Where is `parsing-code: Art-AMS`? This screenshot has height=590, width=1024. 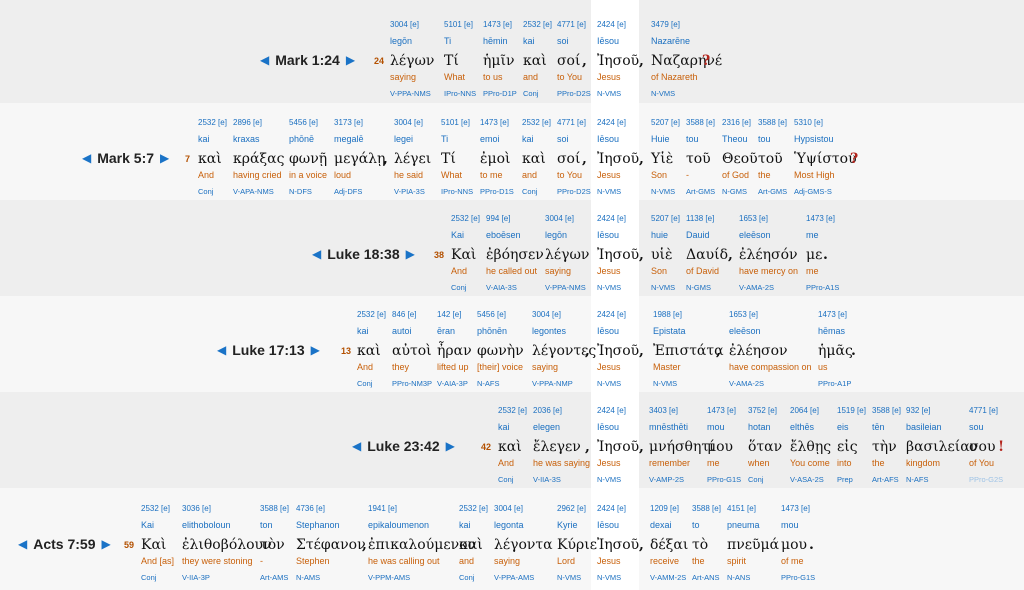
parsing-code: Art-AMS is located at coordinates (274, 577).